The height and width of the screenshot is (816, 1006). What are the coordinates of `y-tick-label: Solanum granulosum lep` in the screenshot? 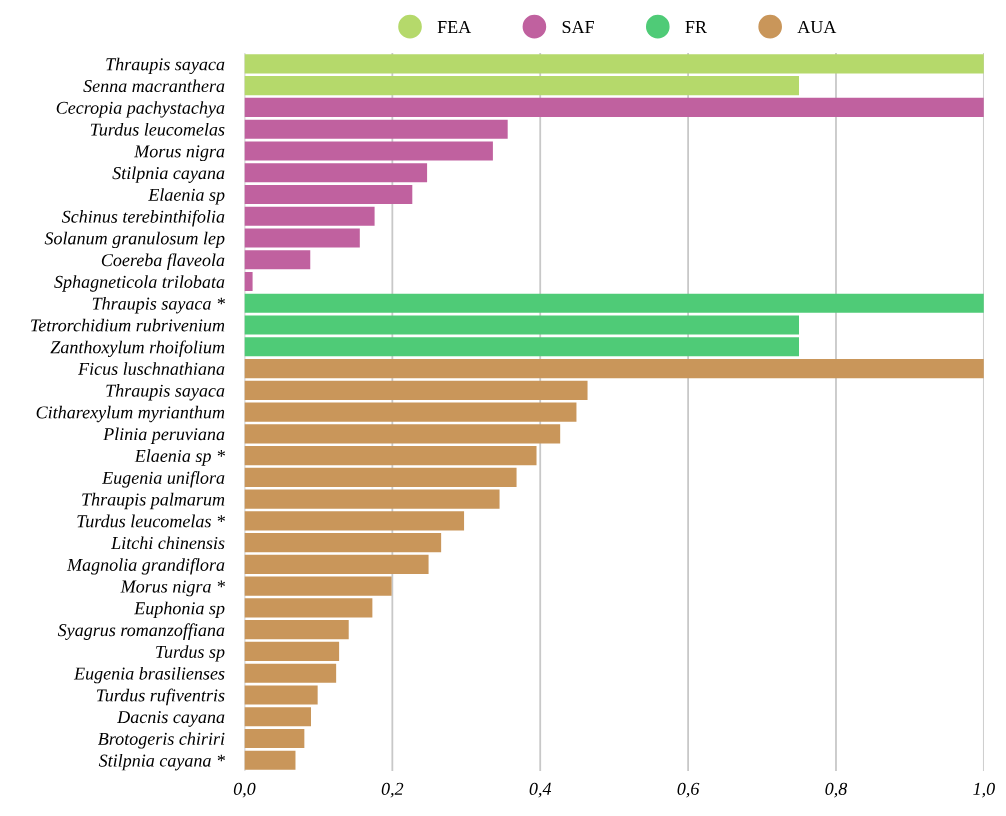 It's located at (134, 240).